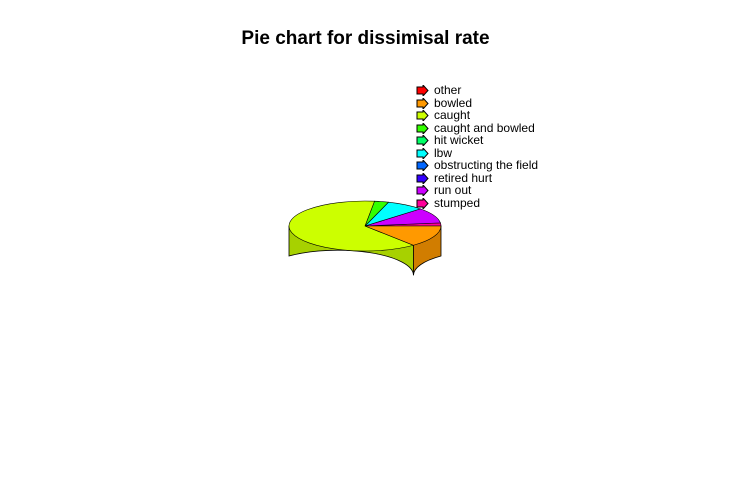 Image resolution: width=731 pixels, height=484 pixels. Describe the element at coordinates (463, 177) in the screenshot. I see `legend-label: retired hurt` at that location.